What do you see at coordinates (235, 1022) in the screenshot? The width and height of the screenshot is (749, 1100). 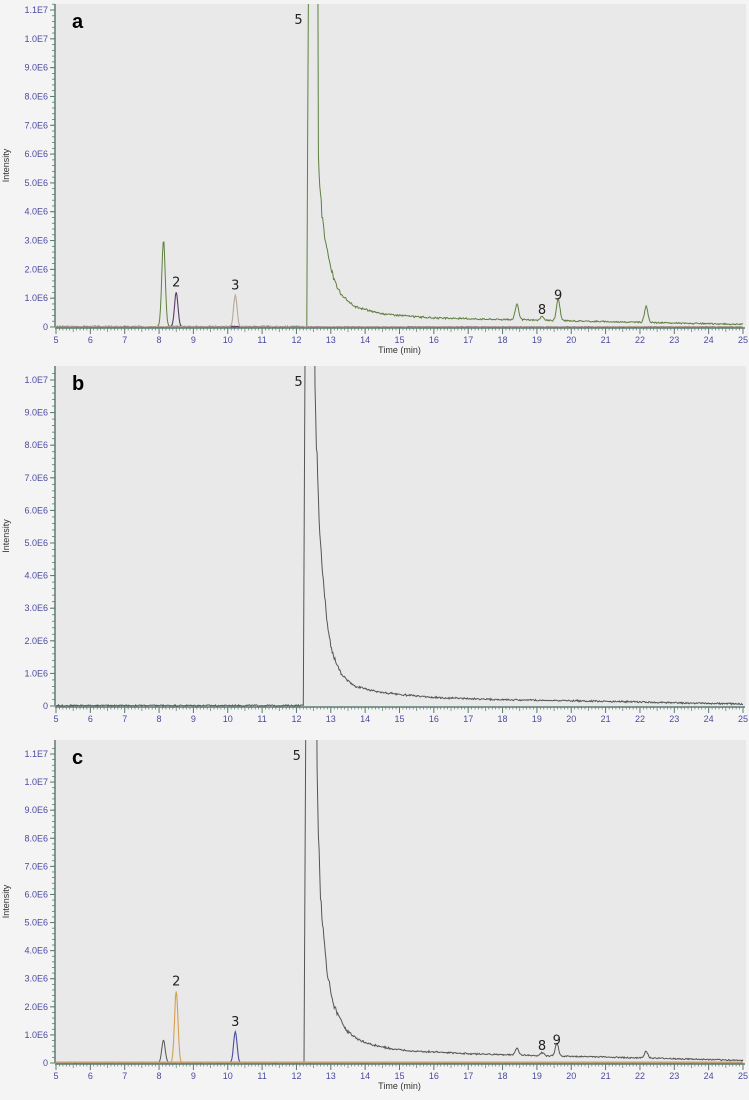 I see `peak-label-3: 3` at bounding box center [235, 1022].